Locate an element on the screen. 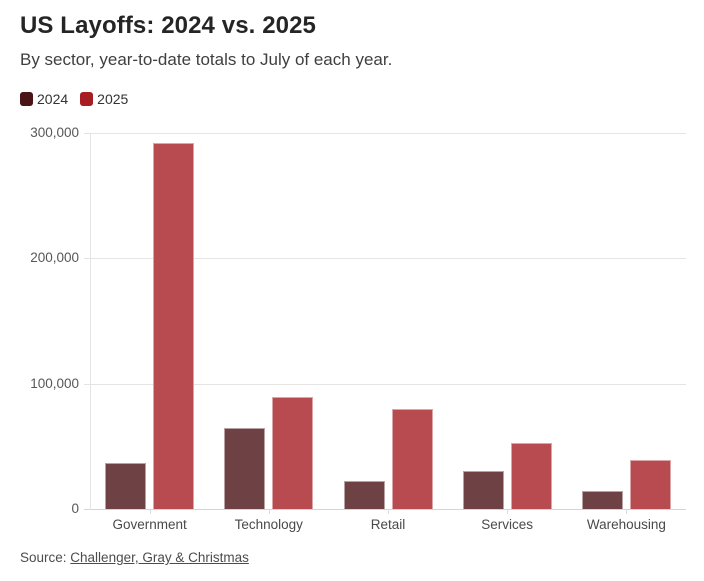 Image resolution: width=704 pixels, height=581 pixels. legend-label: 2024 is located at coordinates (53, 99).